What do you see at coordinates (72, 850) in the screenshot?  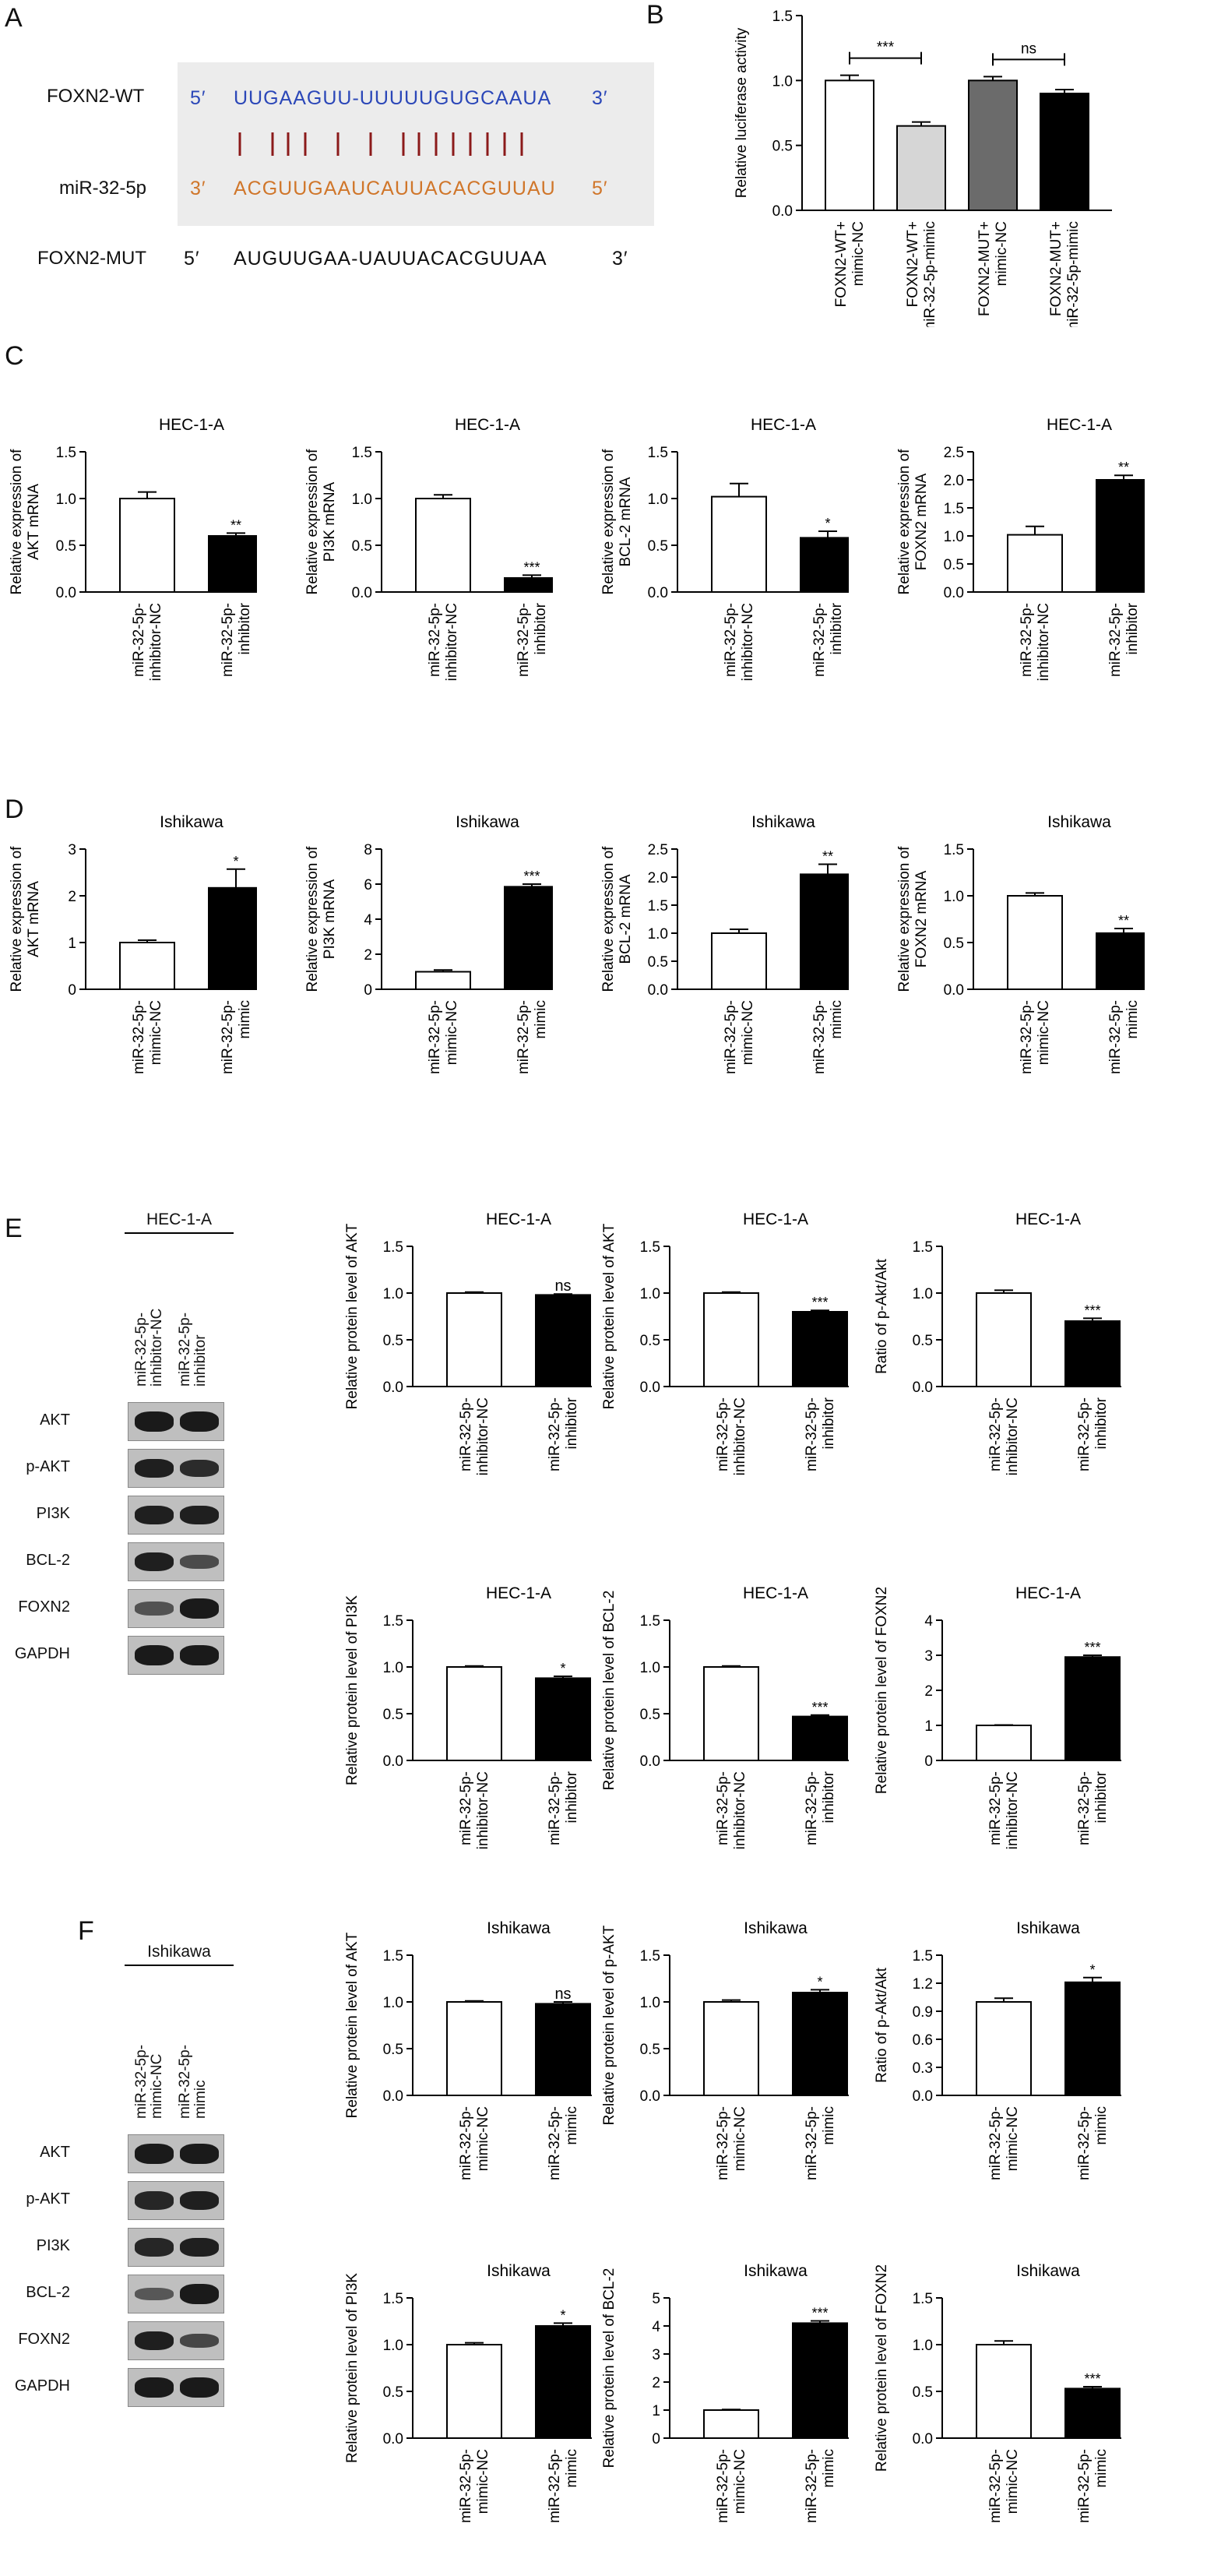 I see `y-tick-label: 3` at bounding box center [72, 850].